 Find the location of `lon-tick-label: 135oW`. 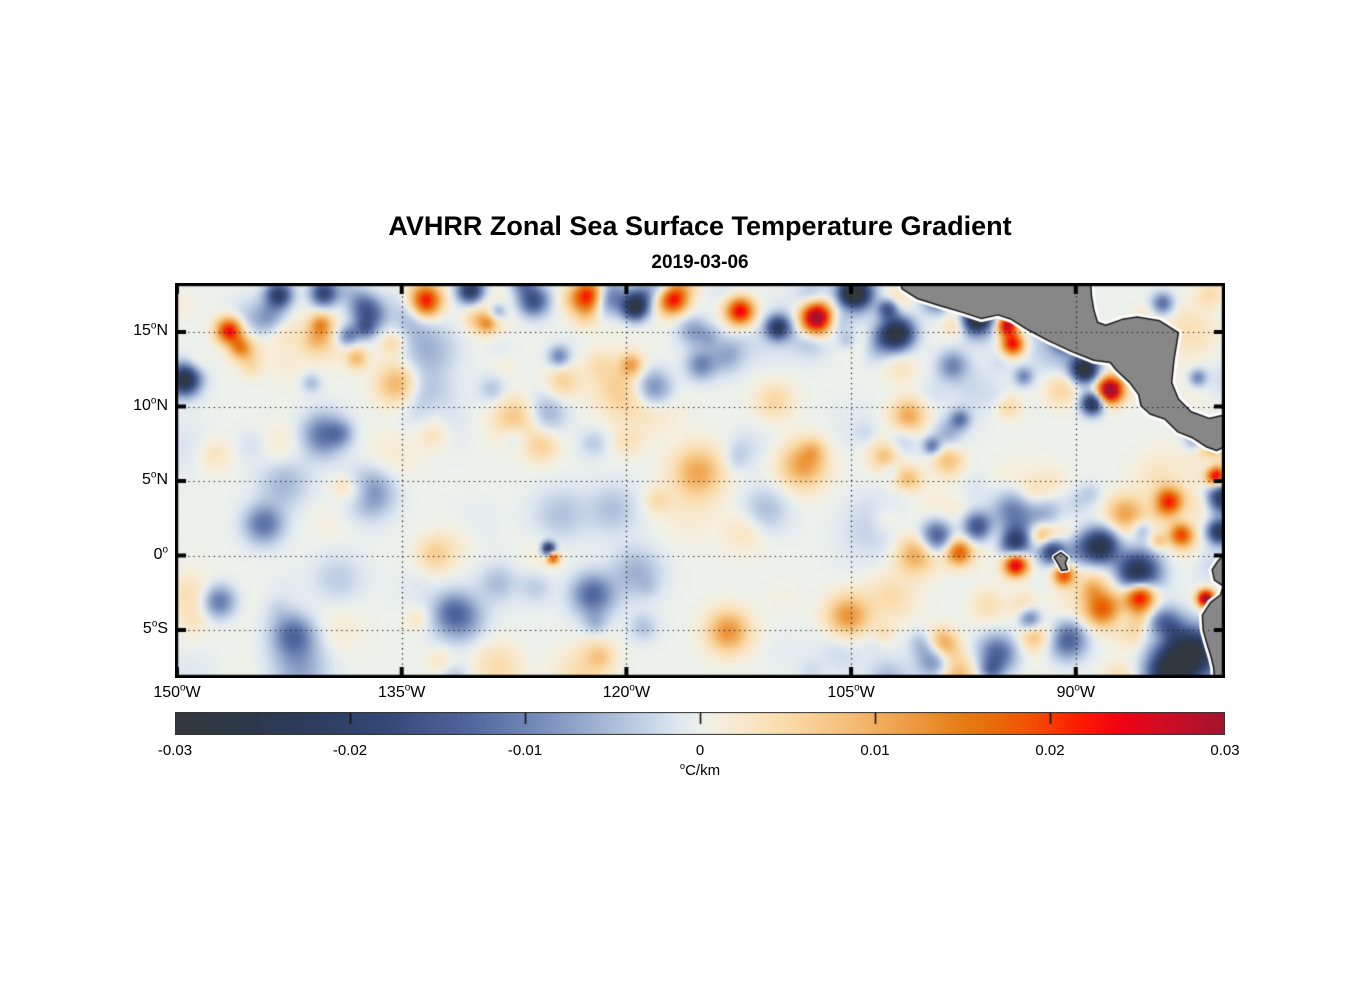

lon-tick-label: 135oW is located at coordinates (402, 692).